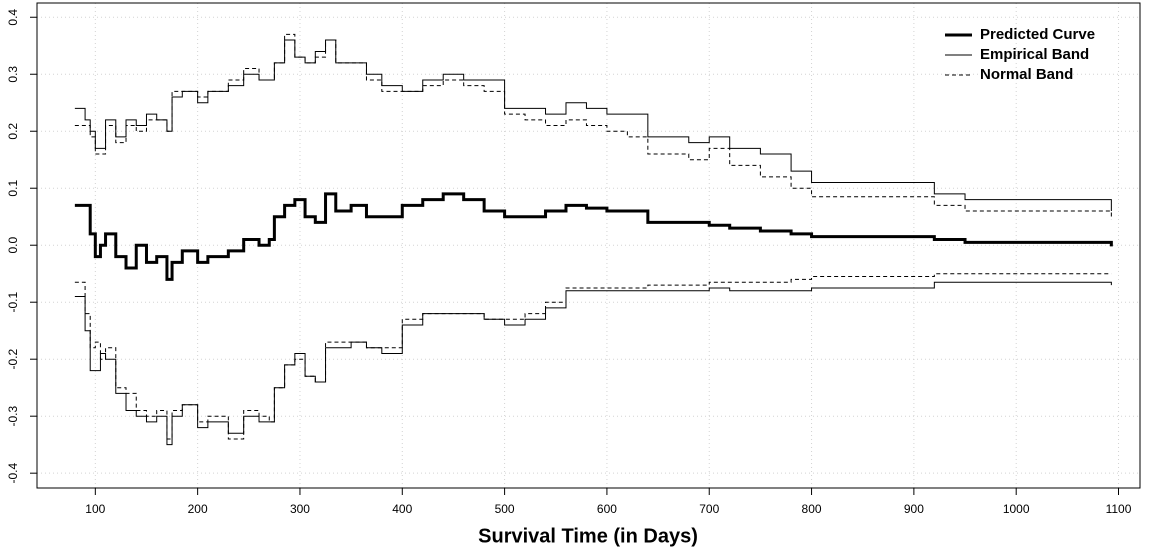  Describe the element at coordinates (1034, 54) in the screenshot. I see `legend-label: Empirical Band` at that location.